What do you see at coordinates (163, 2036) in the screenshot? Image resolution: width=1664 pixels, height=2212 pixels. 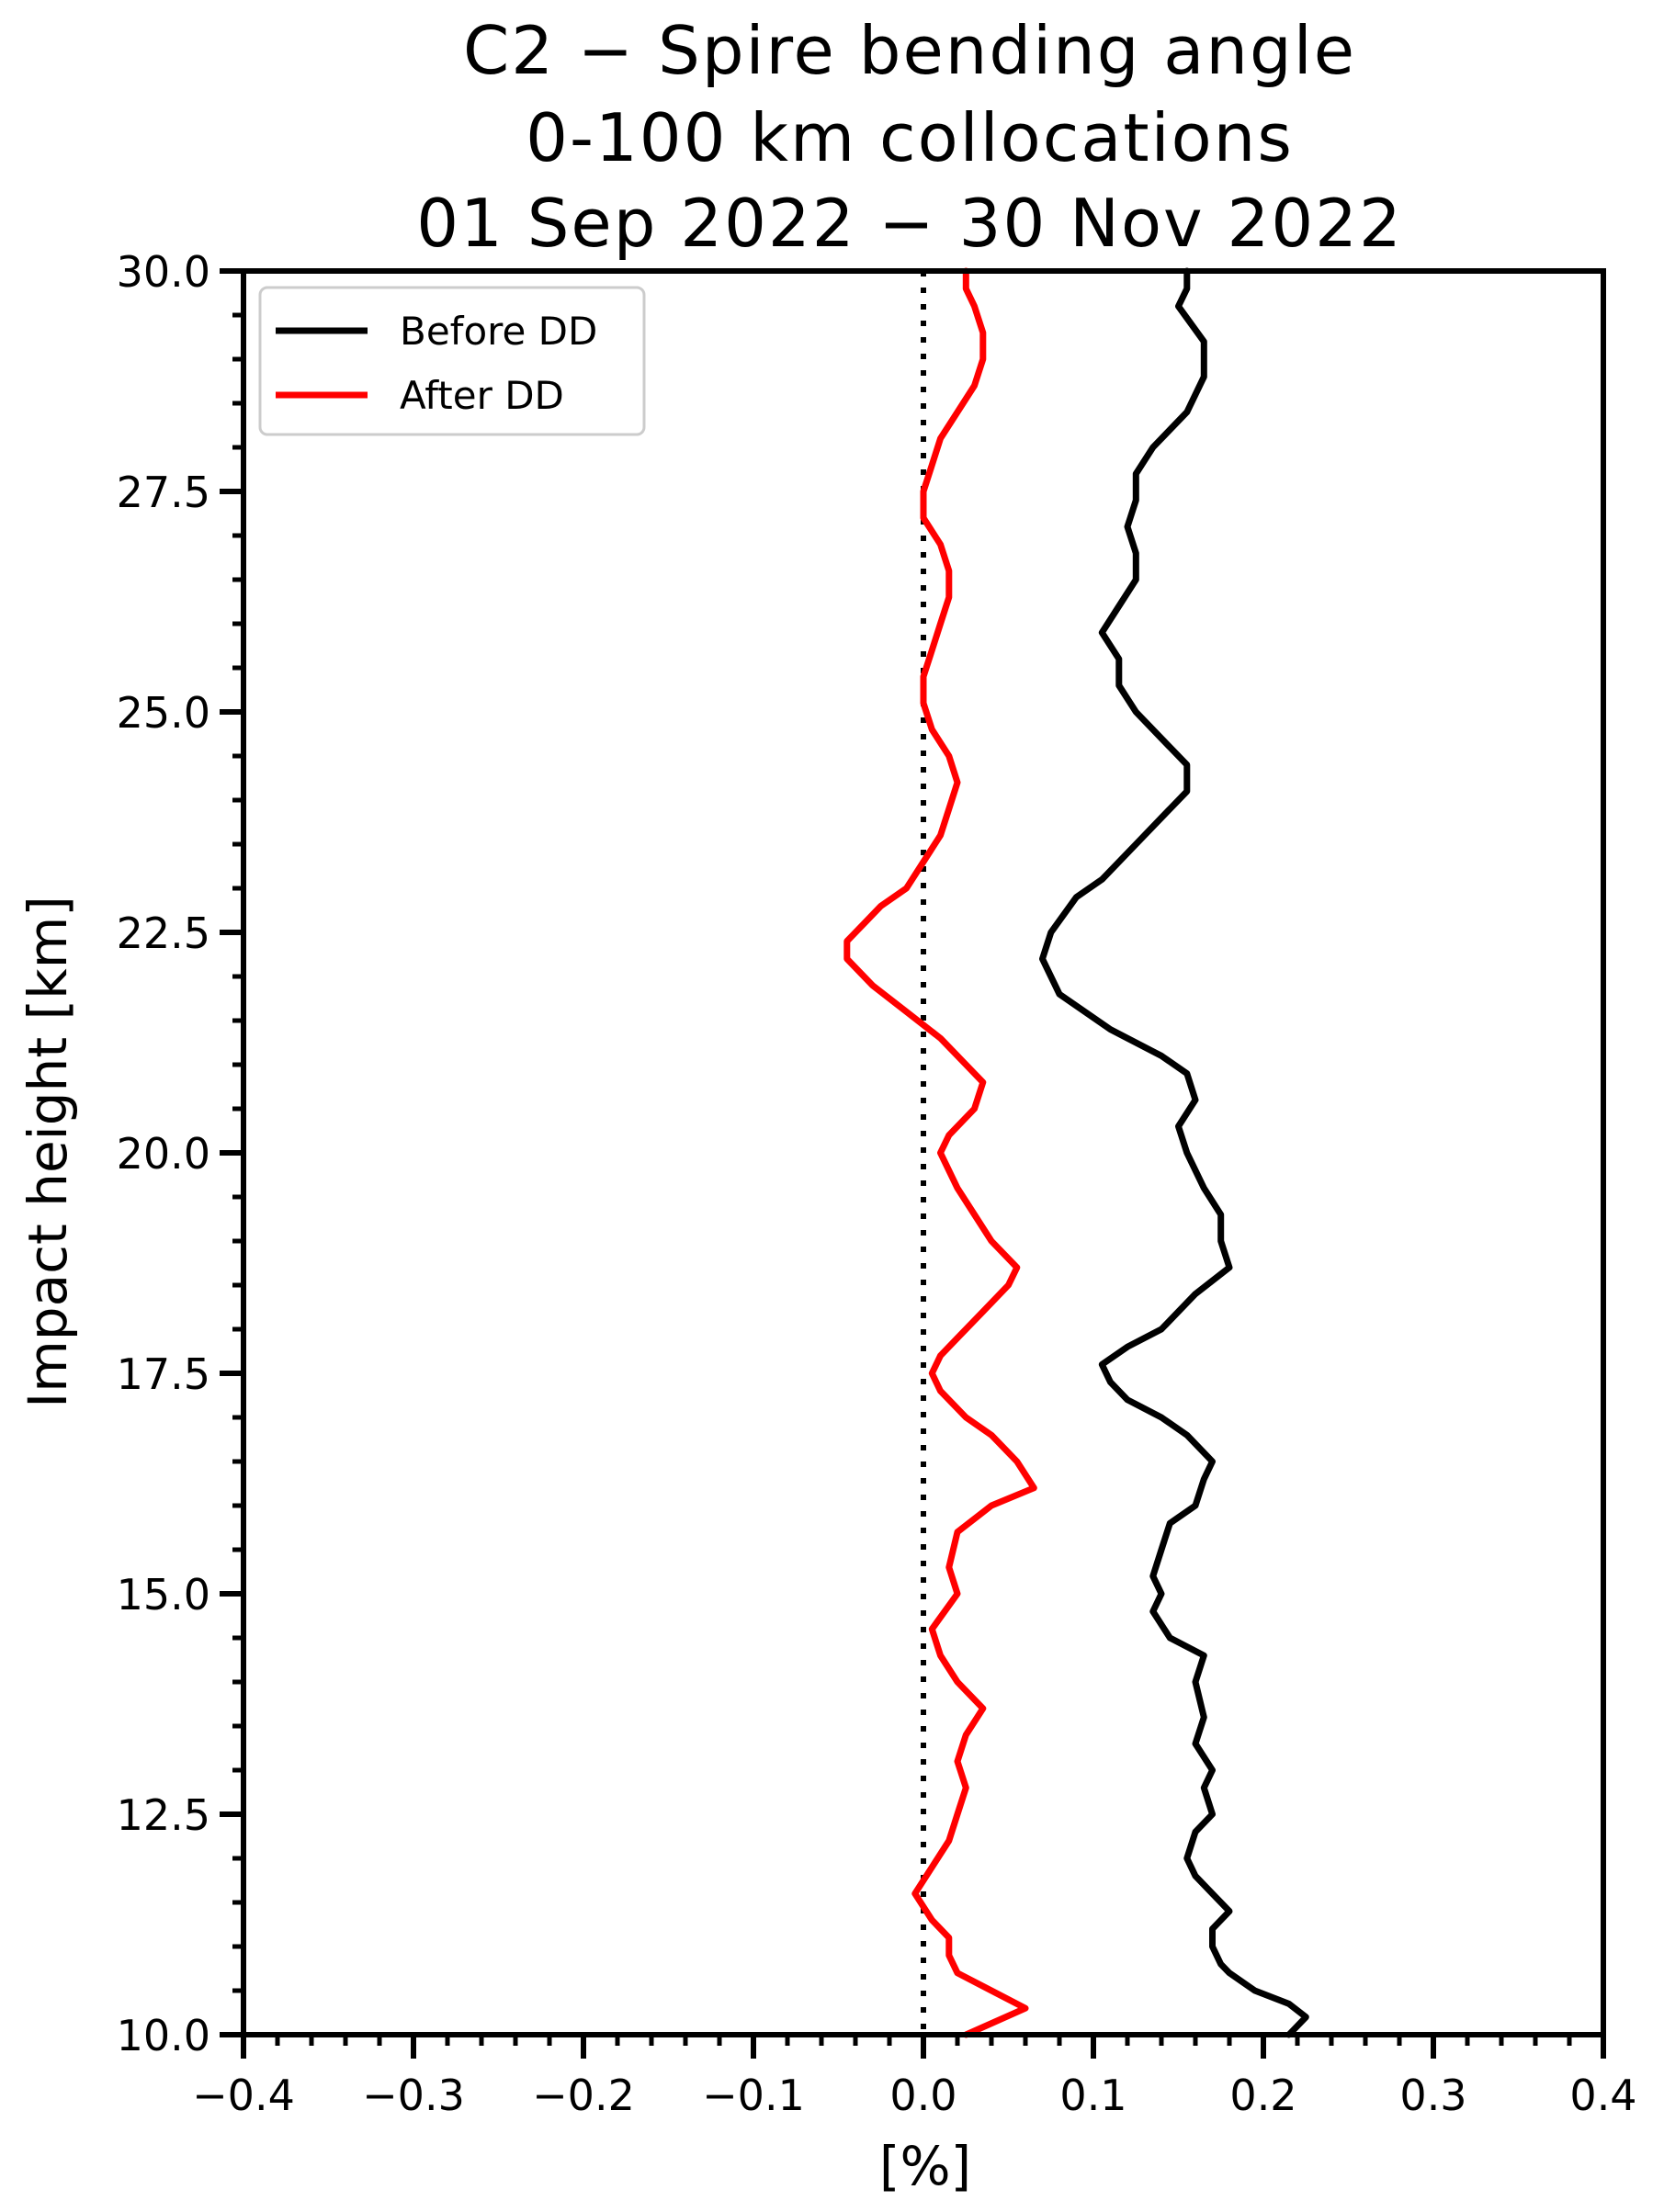 I see `y-tick-label: 10.0` at bounding box center [163, 2036].